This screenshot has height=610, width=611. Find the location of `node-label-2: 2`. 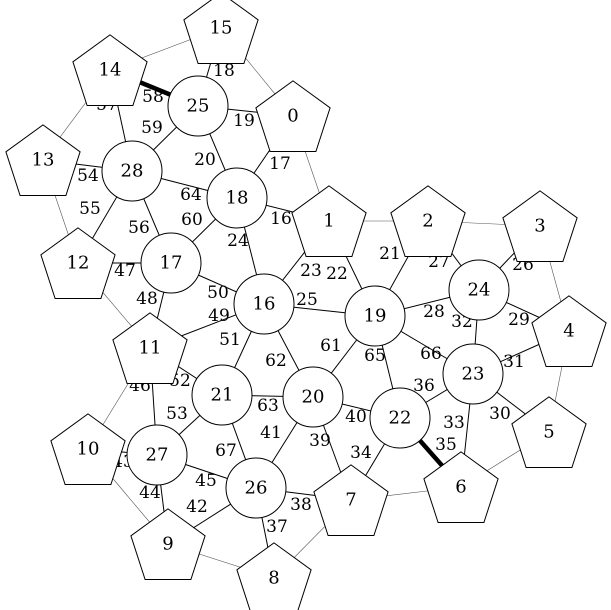

node-label-2: 2 is located at coordinates (427, 221).